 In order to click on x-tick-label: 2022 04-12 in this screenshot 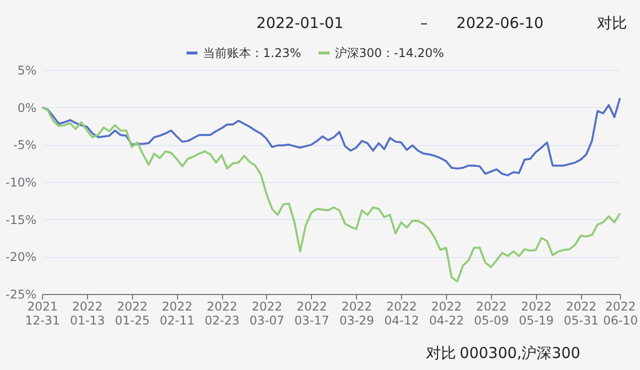, I will do `click(402, 314)`.